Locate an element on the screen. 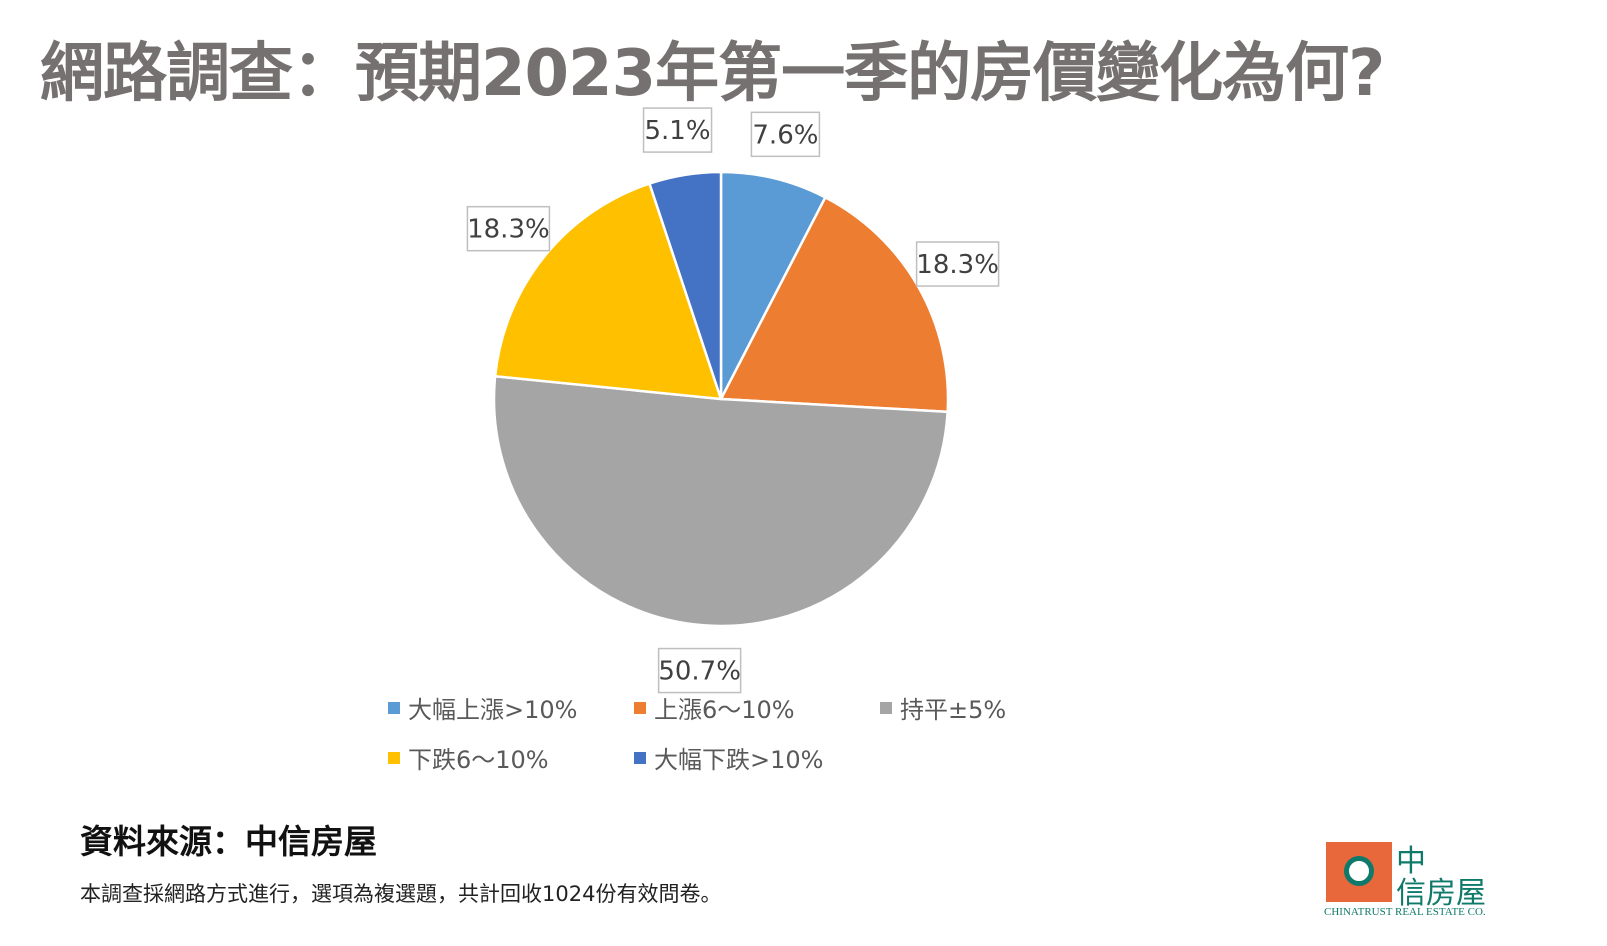 The width and height of the screenshot is (1607, 946). legend-item: 下跌6～10% is located at coordinates (468, 757).